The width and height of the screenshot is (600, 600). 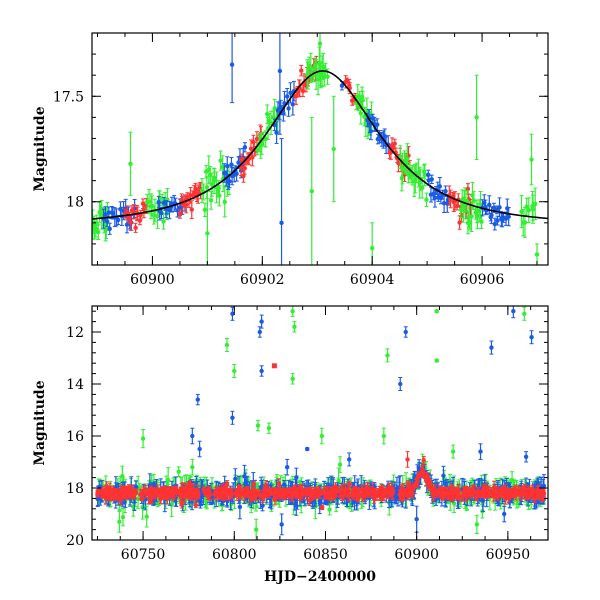 I want to click on top-x-tick-label: 60900, so click(x=152, y=280).